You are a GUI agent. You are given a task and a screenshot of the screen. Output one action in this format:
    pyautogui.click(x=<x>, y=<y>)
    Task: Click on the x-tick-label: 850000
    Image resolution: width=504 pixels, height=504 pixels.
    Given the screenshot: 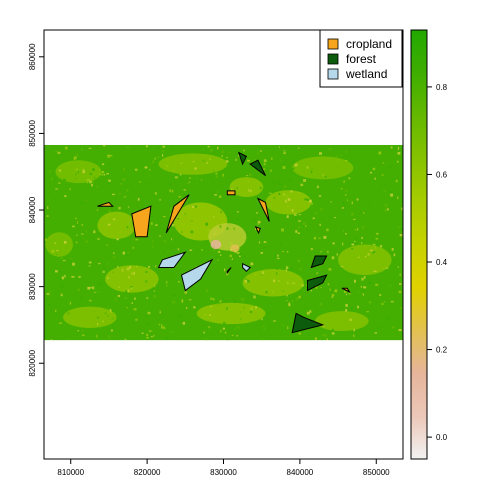 What is the action you would take?
    pyautogui.click(x=376, y=472)
    